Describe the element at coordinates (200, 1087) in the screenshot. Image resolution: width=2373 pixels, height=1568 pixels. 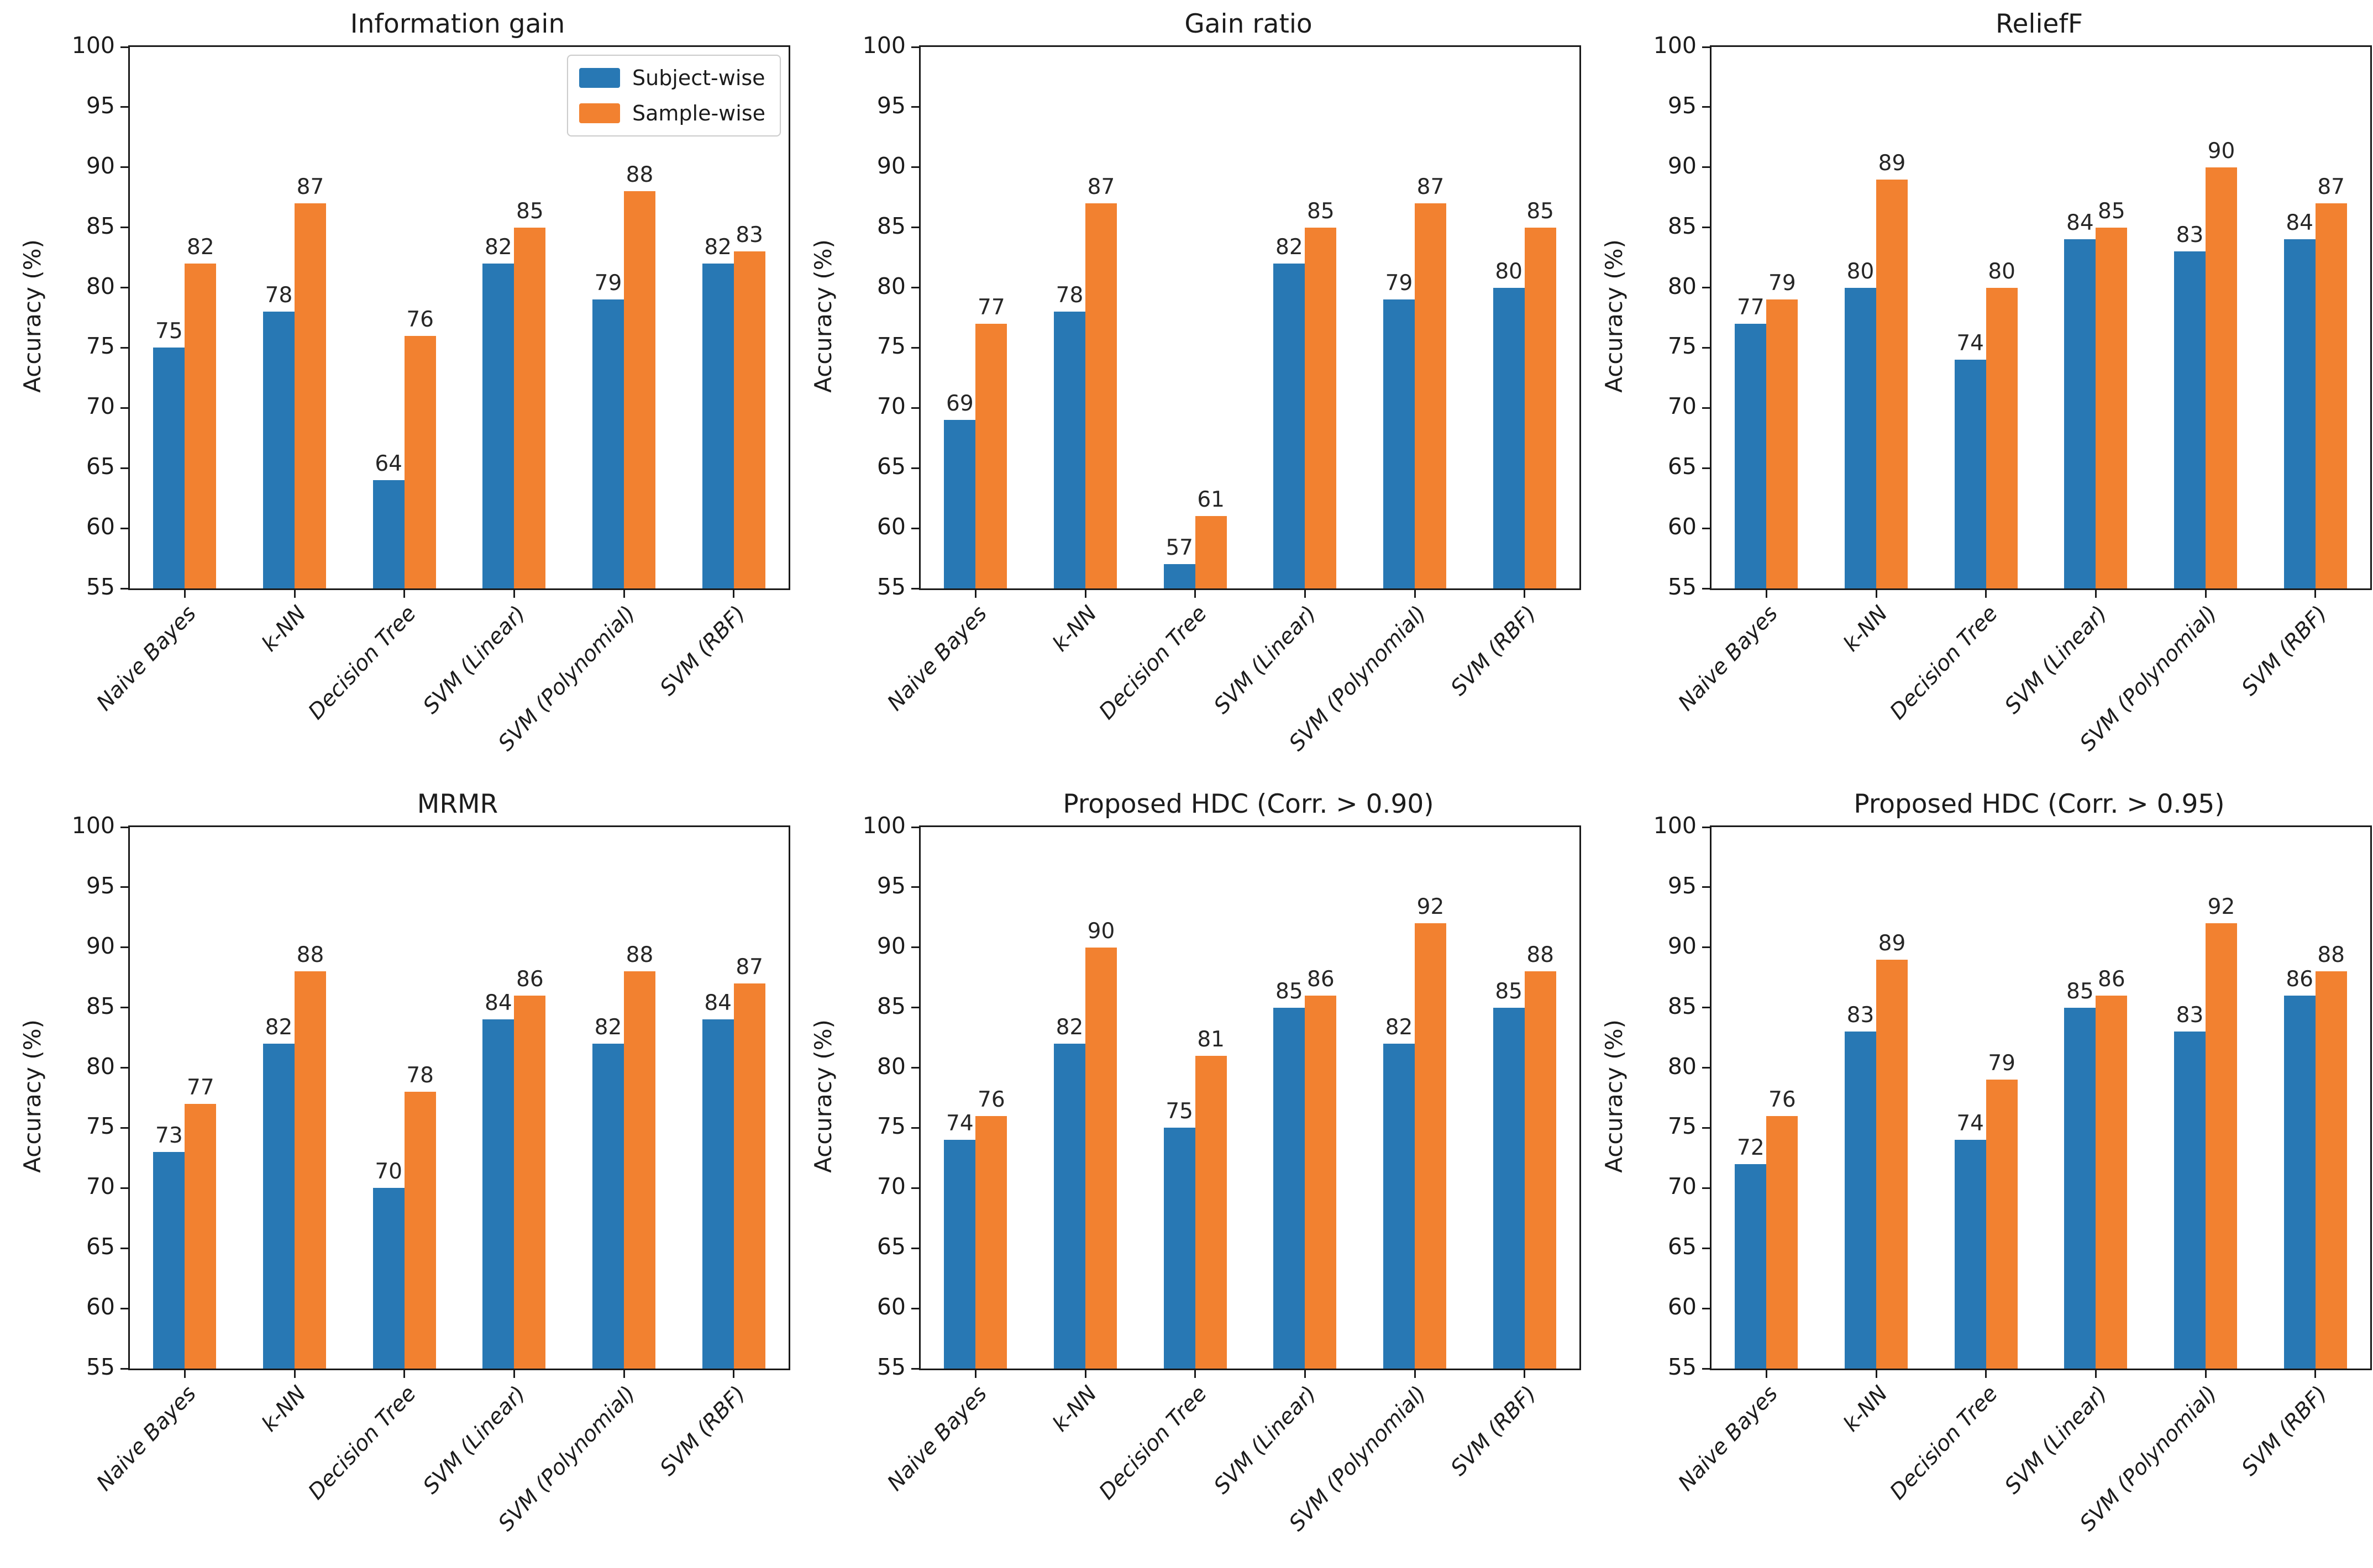
I see `bar-value-label: 77` at that location.